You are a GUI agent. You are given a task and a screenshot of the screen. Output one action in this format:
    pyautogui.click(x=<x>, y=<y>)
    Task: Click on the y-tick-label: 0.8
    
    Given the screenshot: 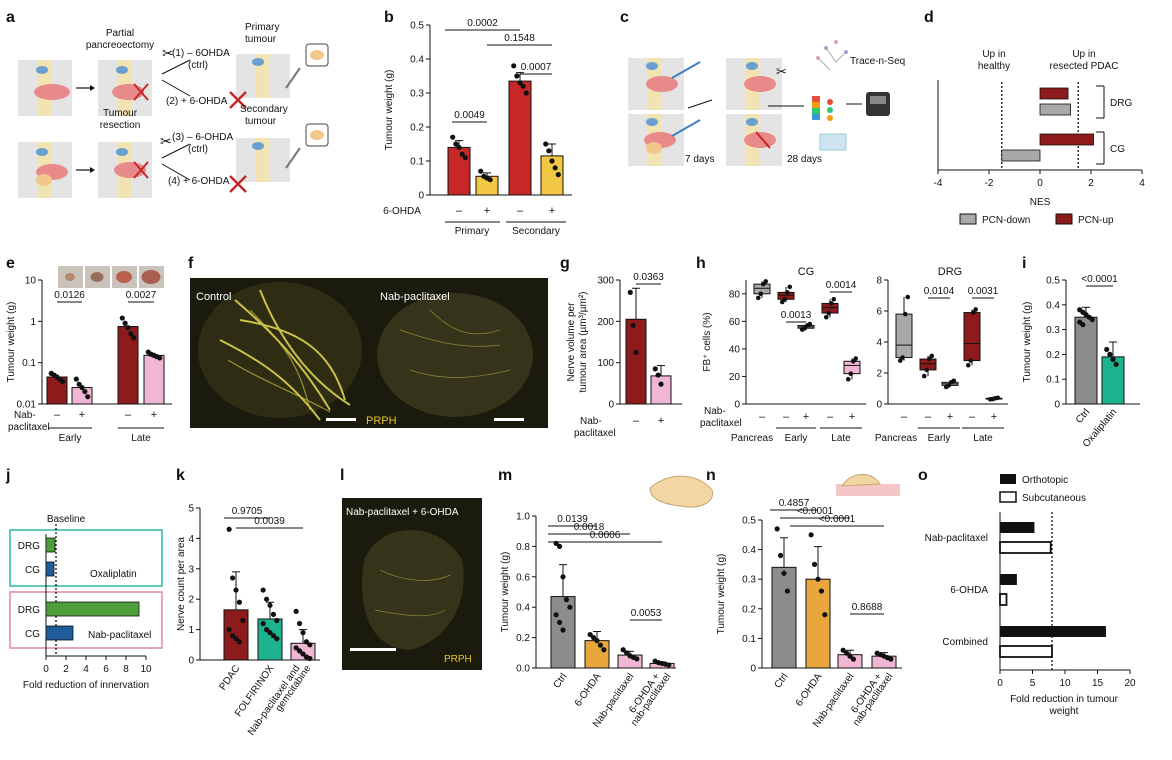 What is the action you would take?
    pyautogui.click(x=523, y=547)
    